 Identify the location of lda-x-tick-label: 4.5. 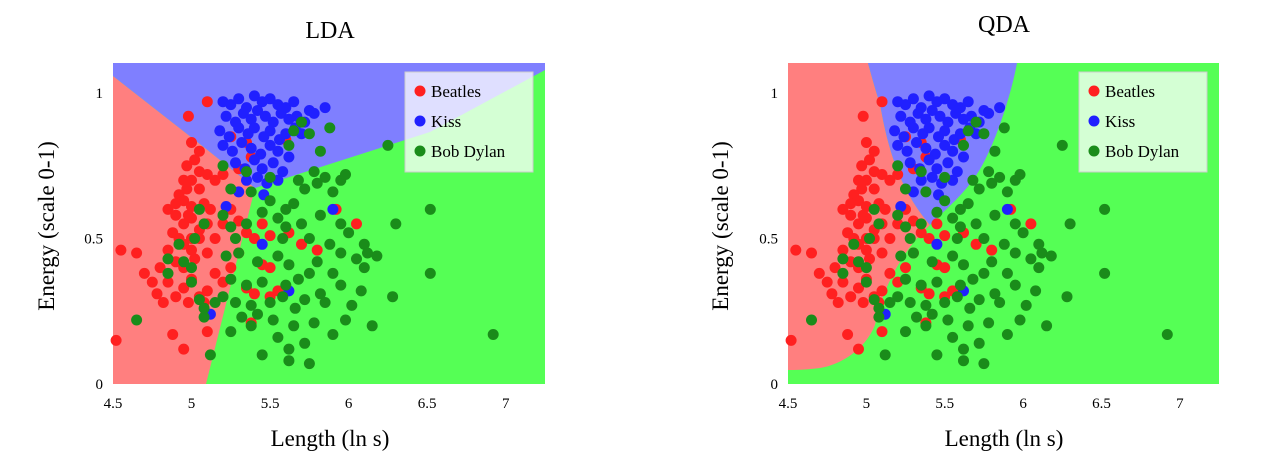
(113, 404).